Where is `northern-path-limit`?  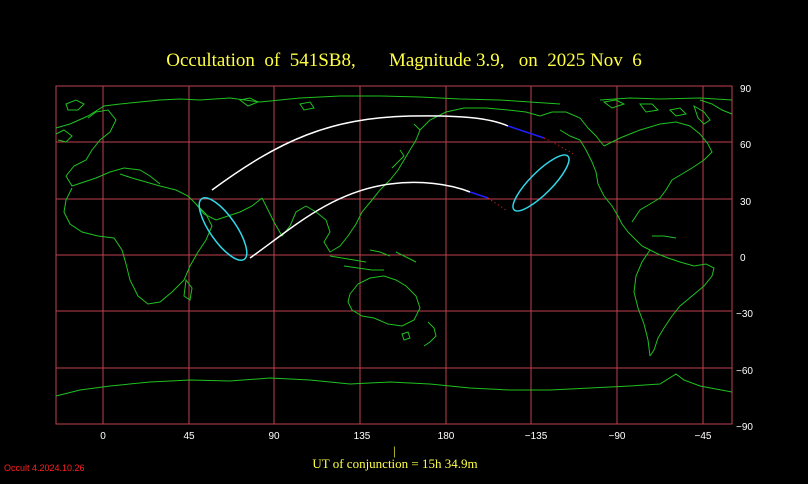 northern-path-limit is located at coordinates (360, 153).